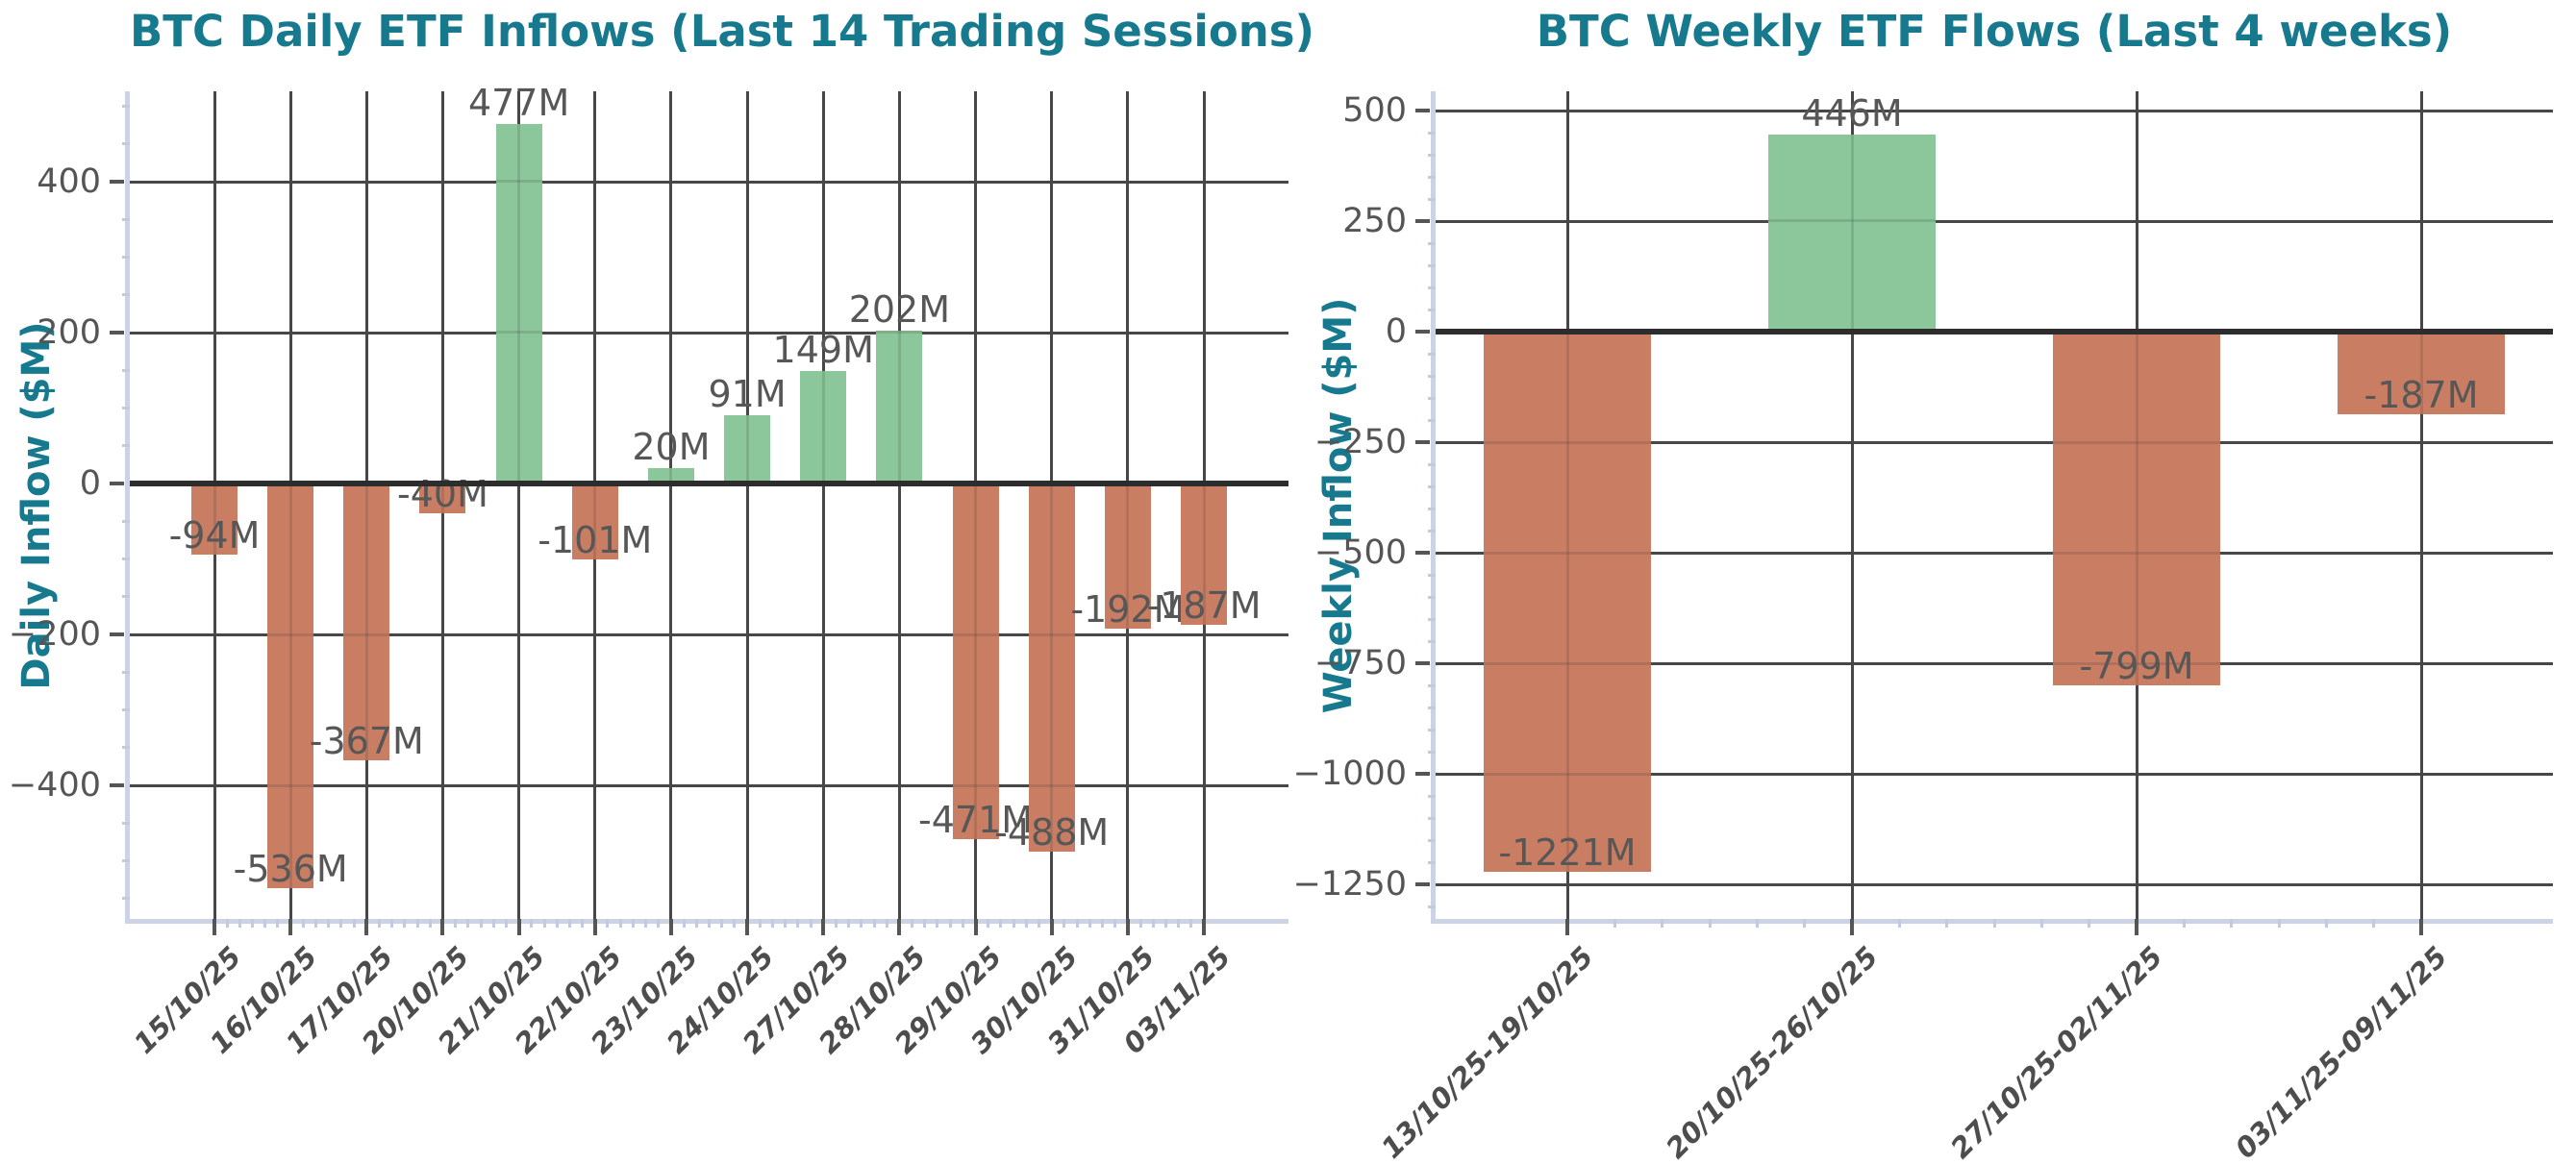 The width and height of the screenshot is (2576, 1165). I want to click on y-tick-label: −1250, so click(1349, 884).